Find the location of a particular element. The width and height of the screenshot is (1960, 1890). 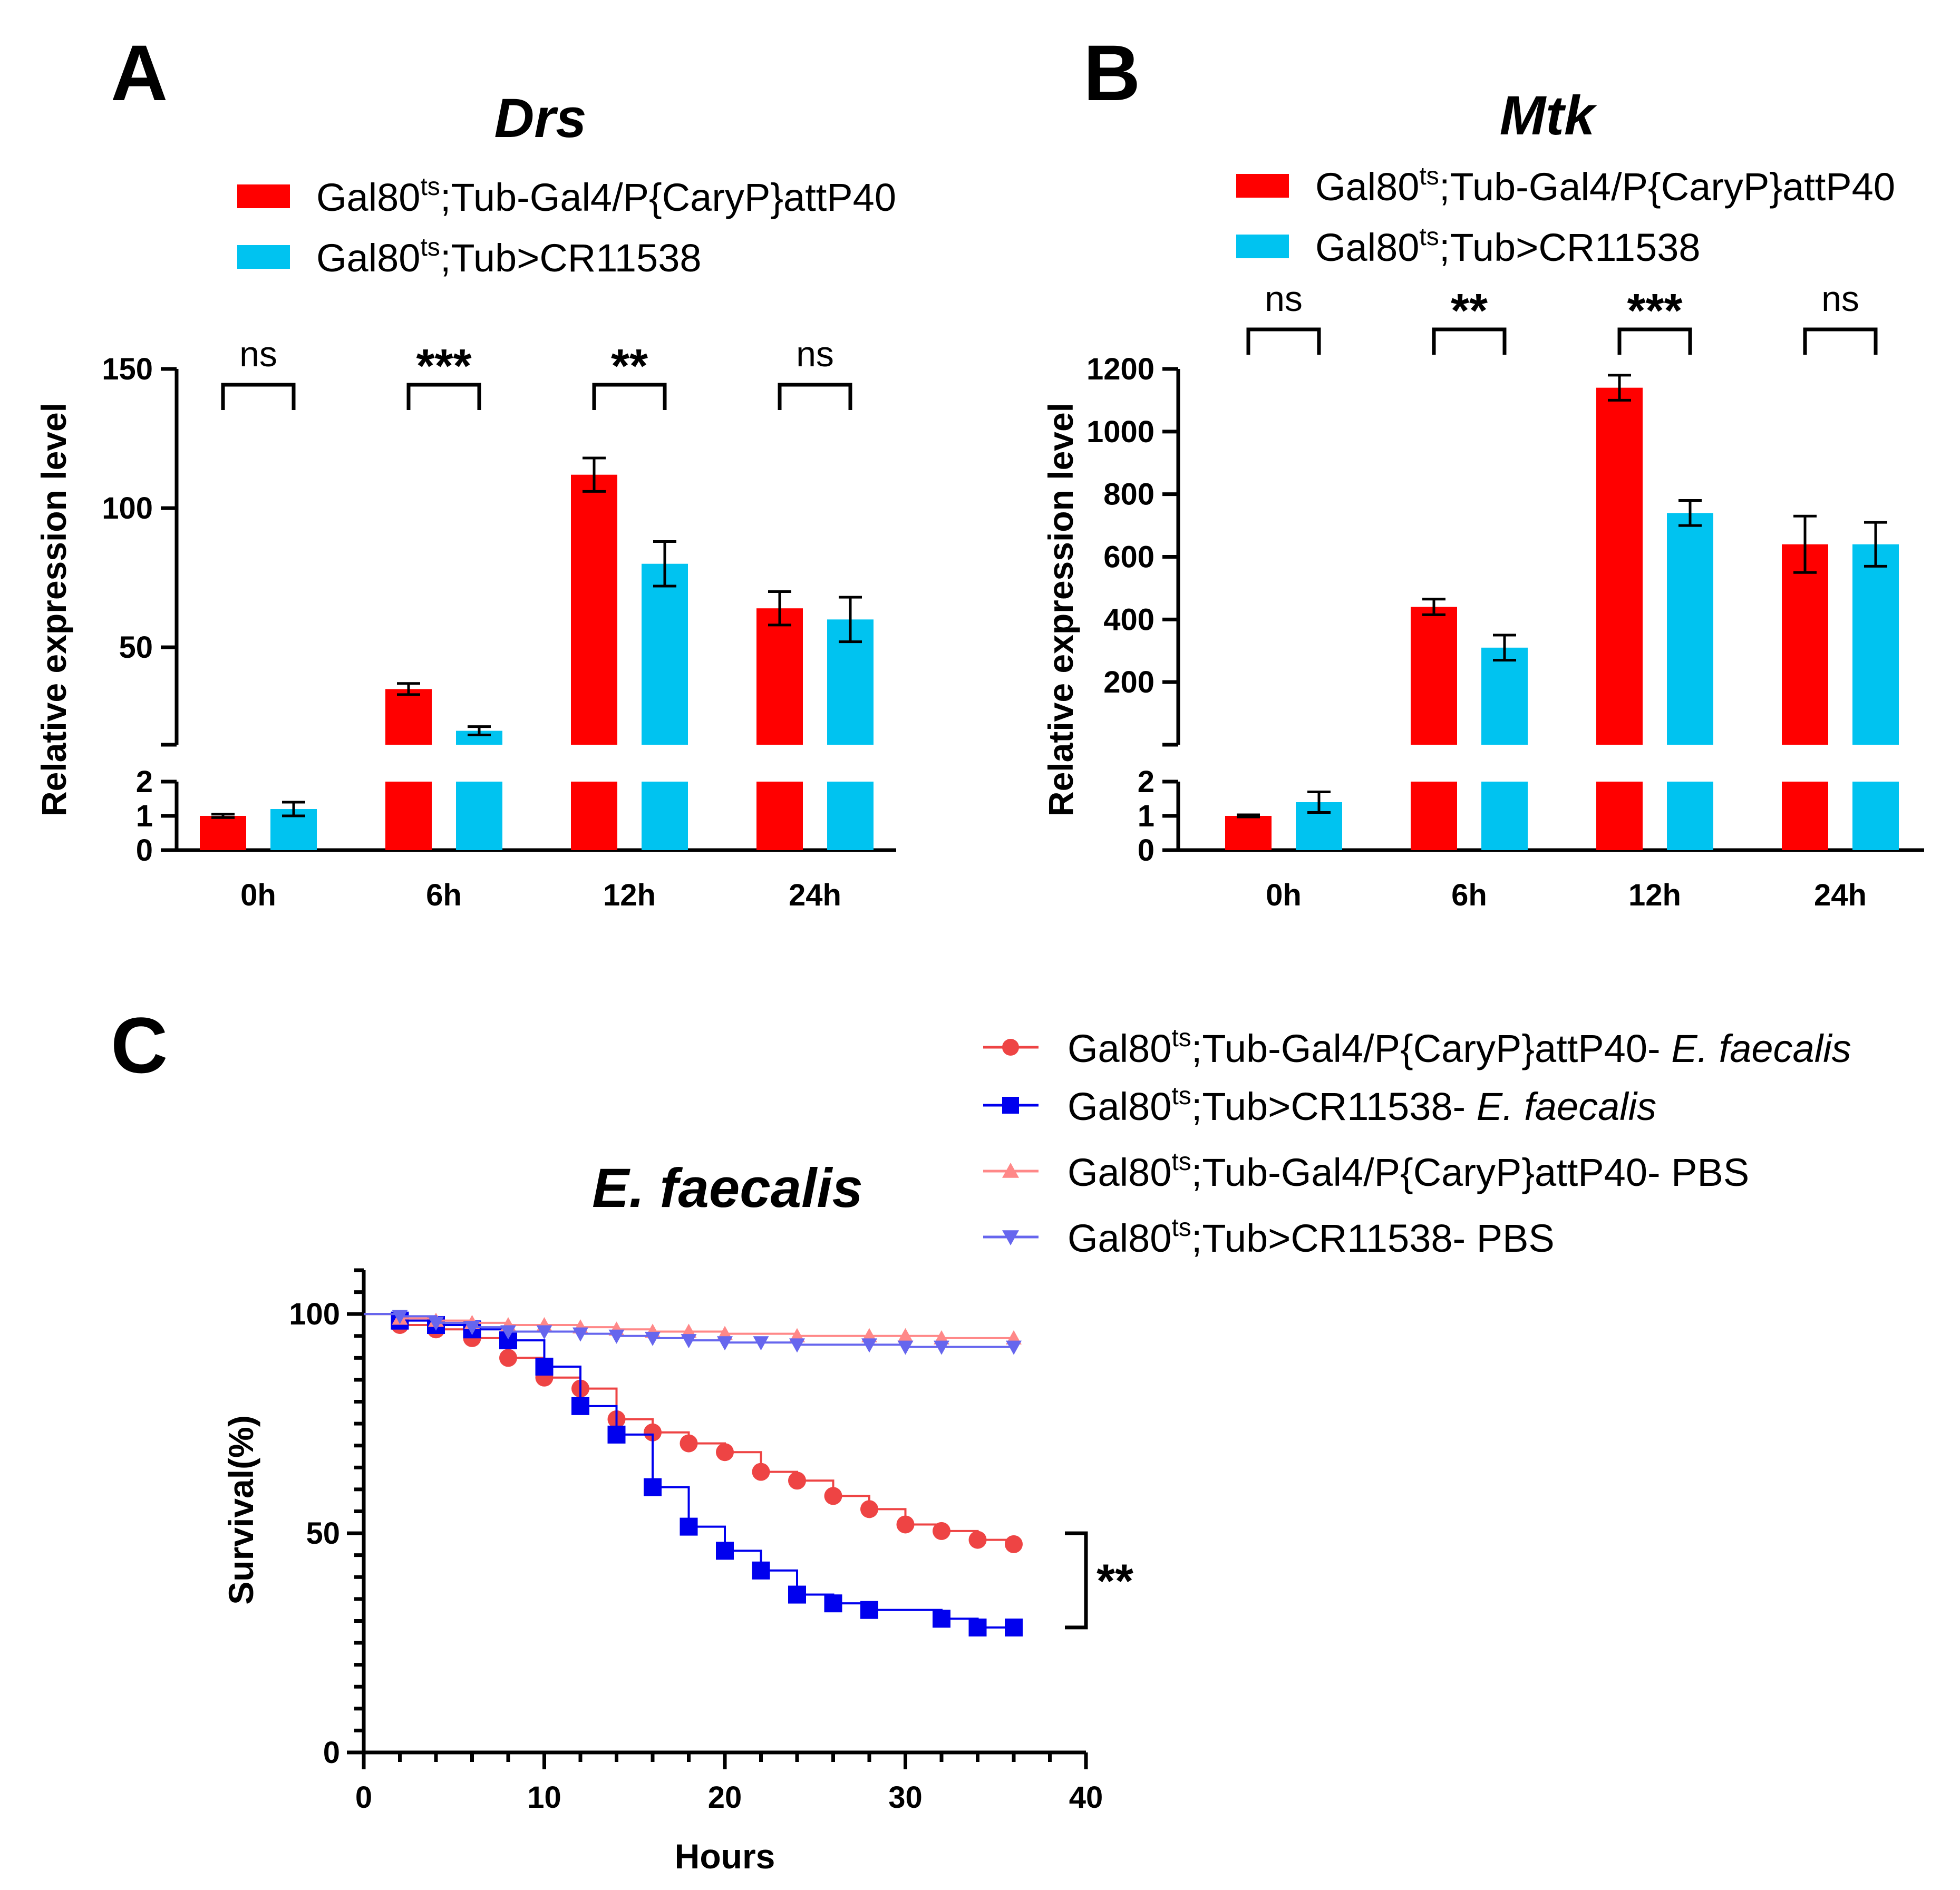

y-axis-label: Survival(%) is located at coordinates (240, 1509).